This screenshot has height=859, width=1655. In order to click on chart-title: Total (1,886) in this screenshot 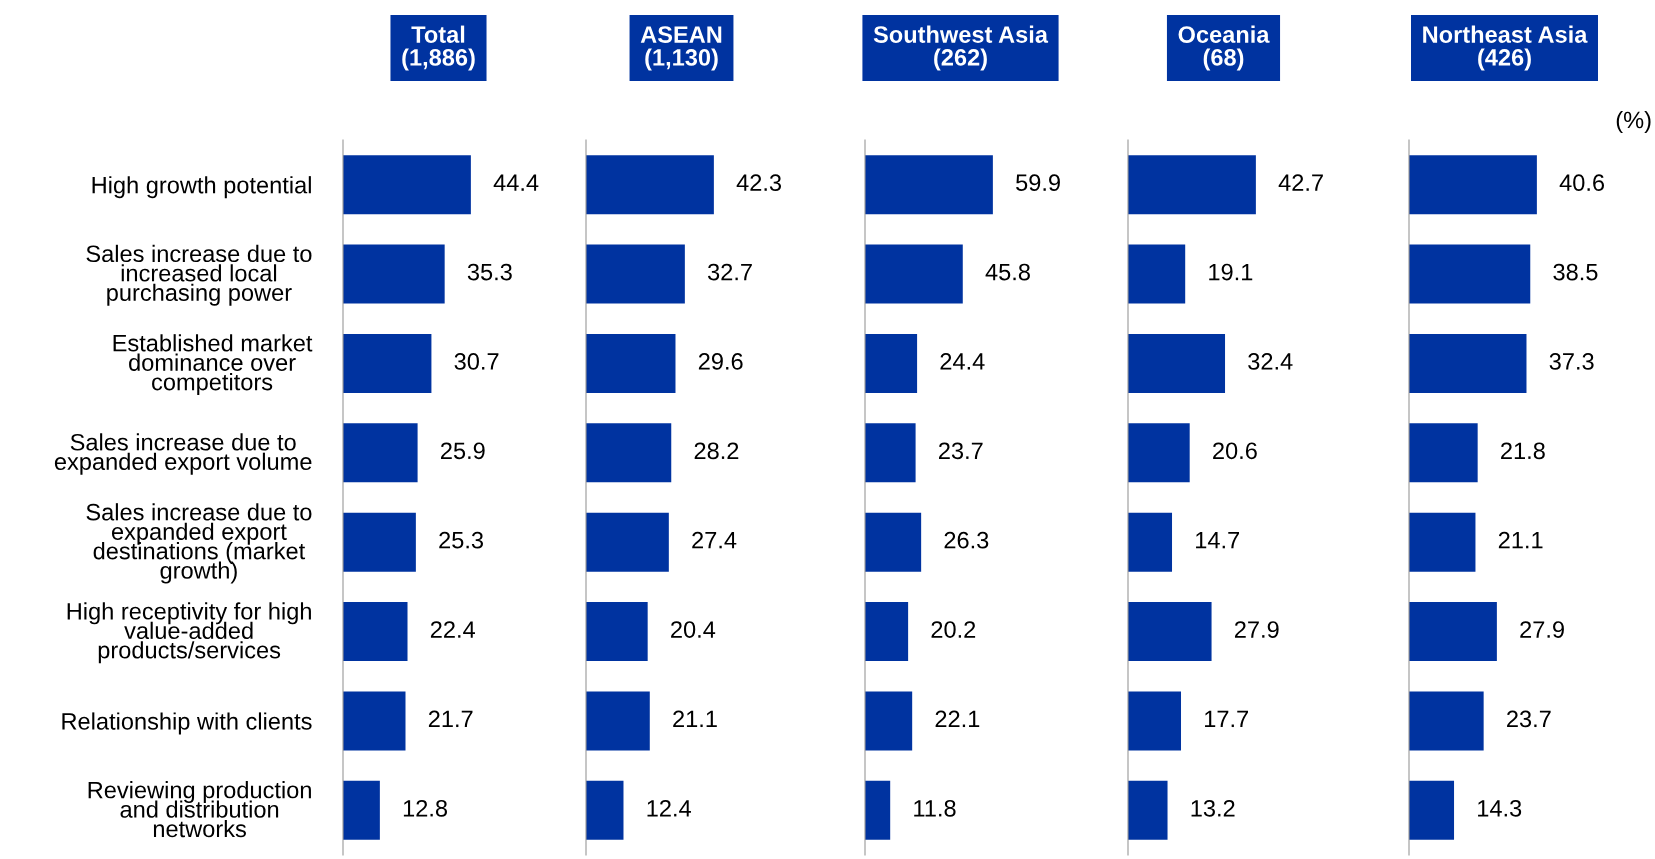, I will do `click(438, 48)`.